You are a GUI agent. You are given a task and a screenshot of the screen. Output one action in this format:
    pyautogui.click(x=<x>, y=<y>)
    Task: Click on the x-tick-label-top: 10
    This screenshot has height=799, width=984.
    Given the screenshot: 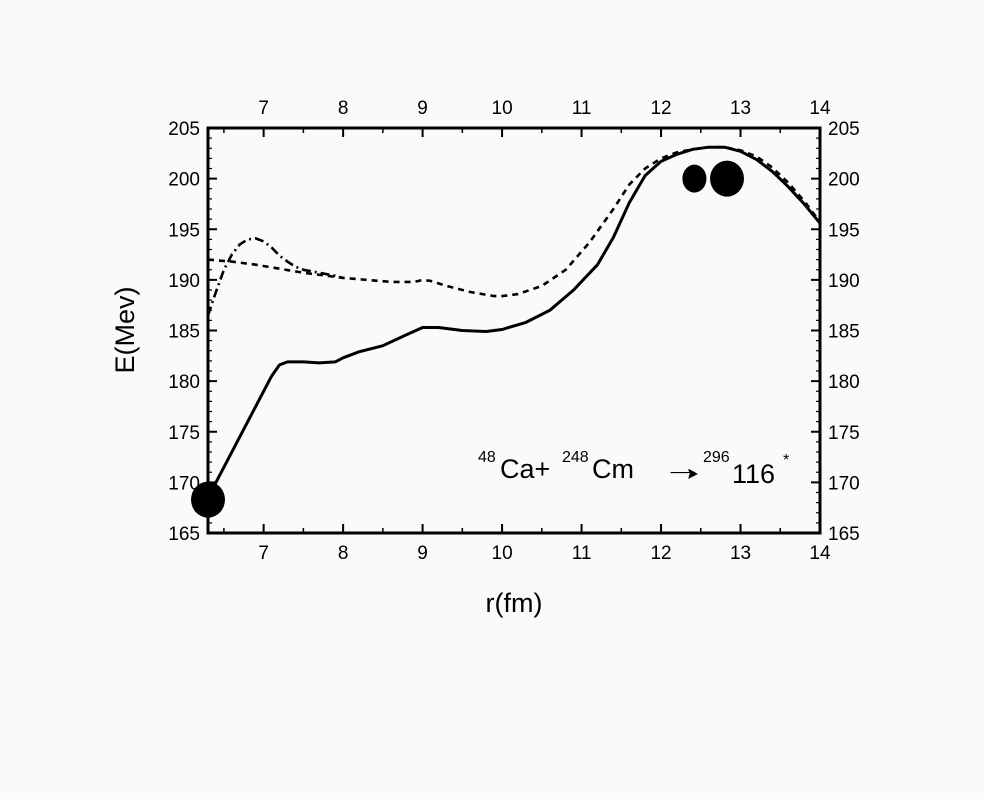 What is the action you would take?
    pyautogui.click(x=502, y=108)
    